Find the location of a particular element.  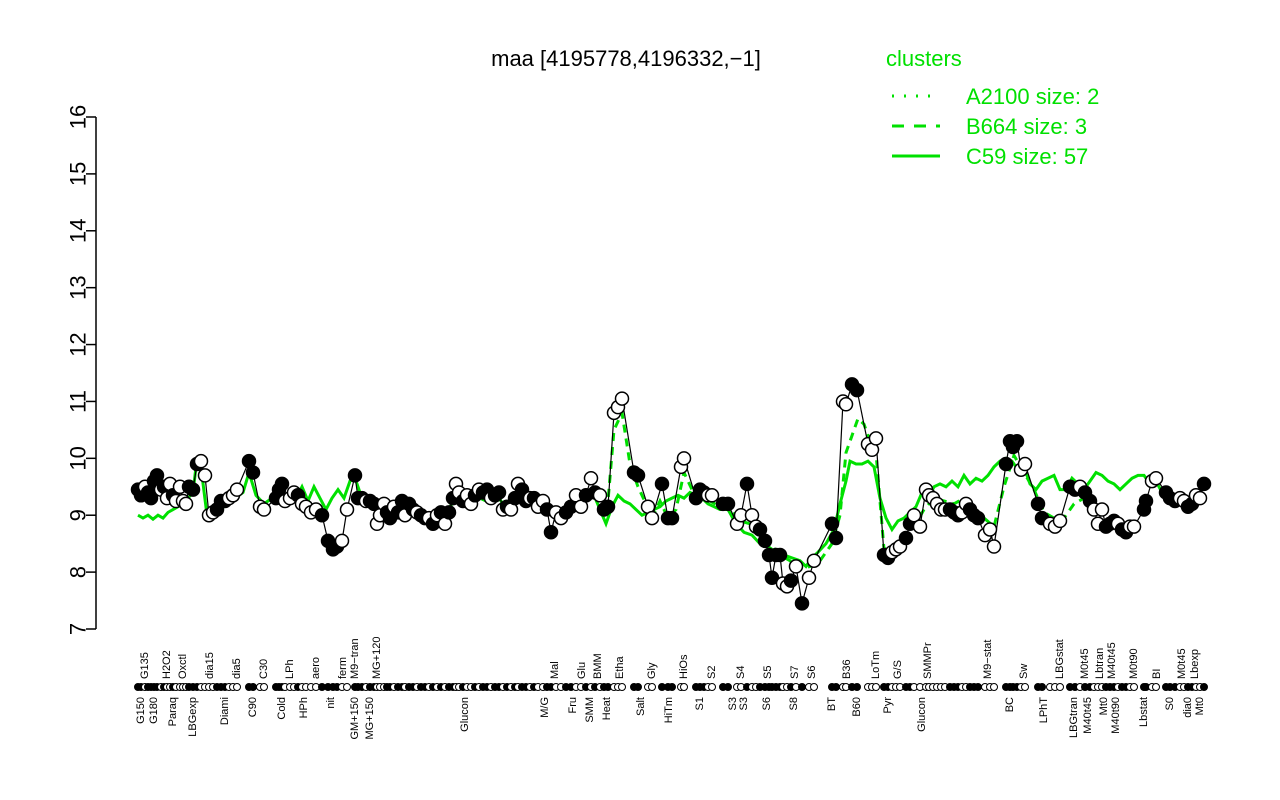

x-tick-label: SMMPr is located at coordinates (928, 660).